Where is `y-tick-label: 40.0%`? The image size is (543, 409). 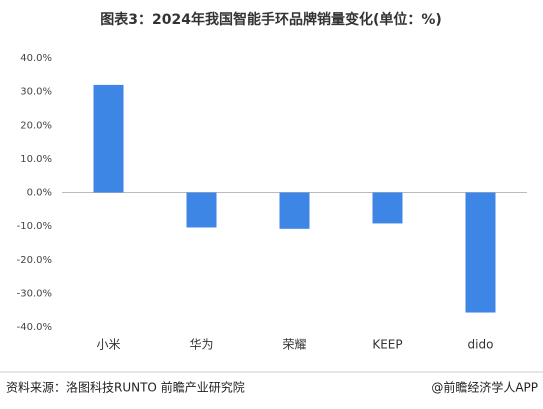 y-tick-label: 40.0% is located at coordinates (36, 58).